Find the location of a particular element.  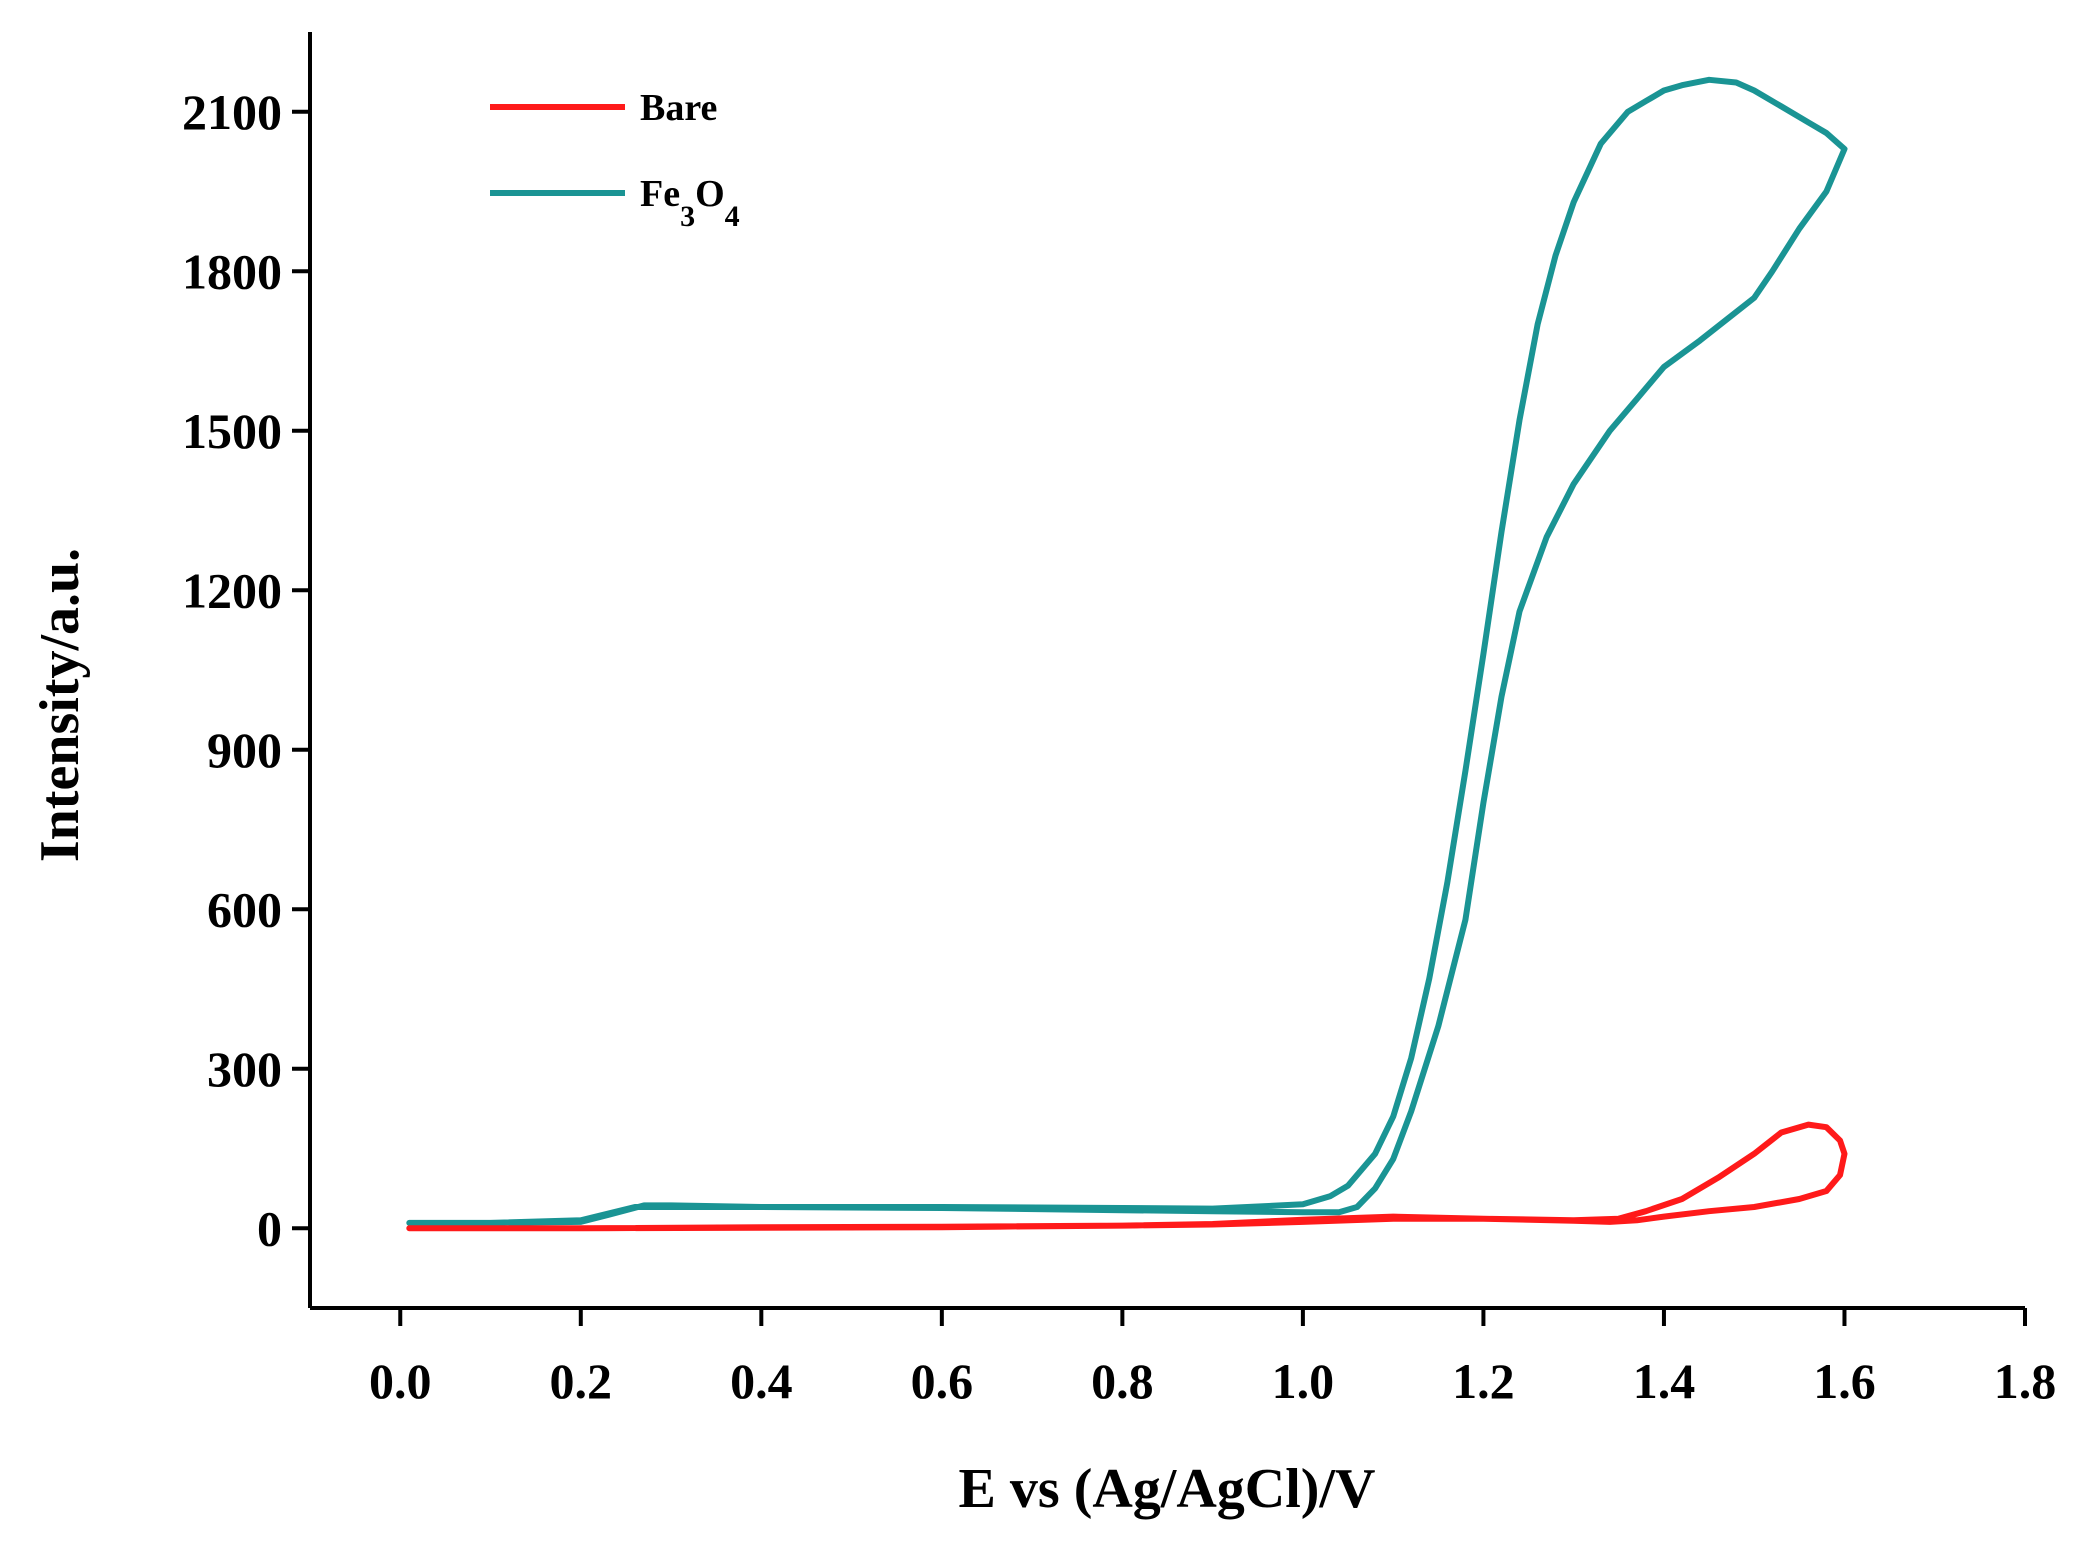

y-tick-label: 600 is located at coordinates (244, 909).